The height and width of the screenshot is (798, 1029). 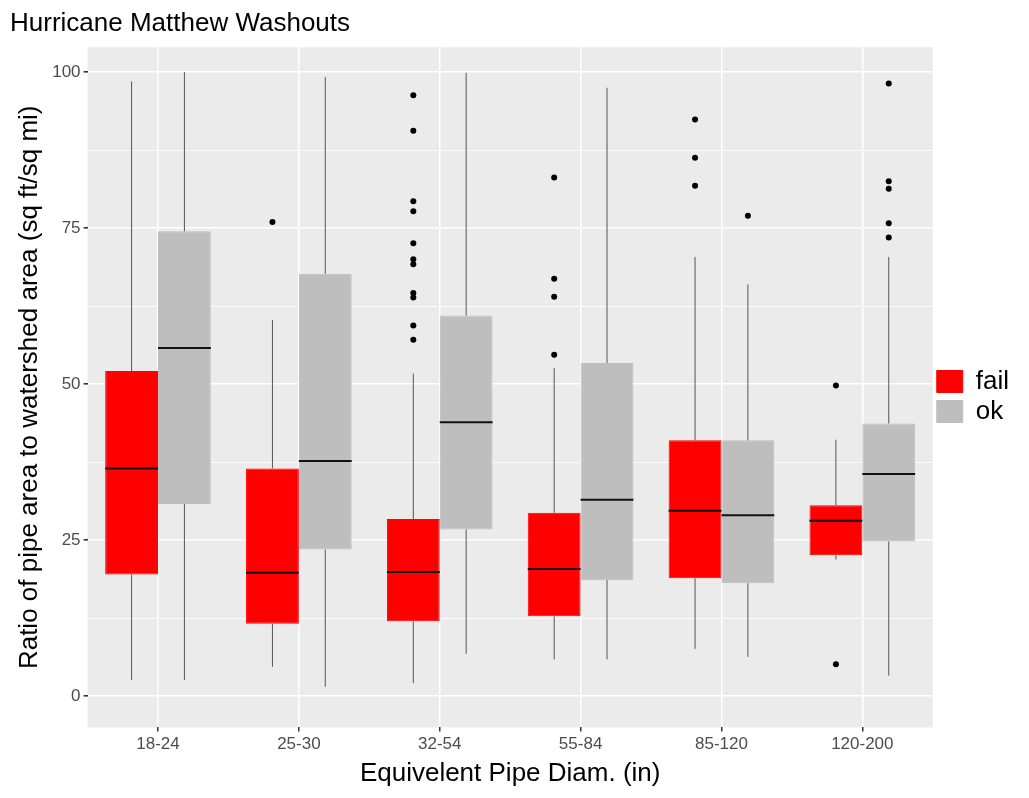 I want to click on legend-label: ok, so click(x=990, y=409).